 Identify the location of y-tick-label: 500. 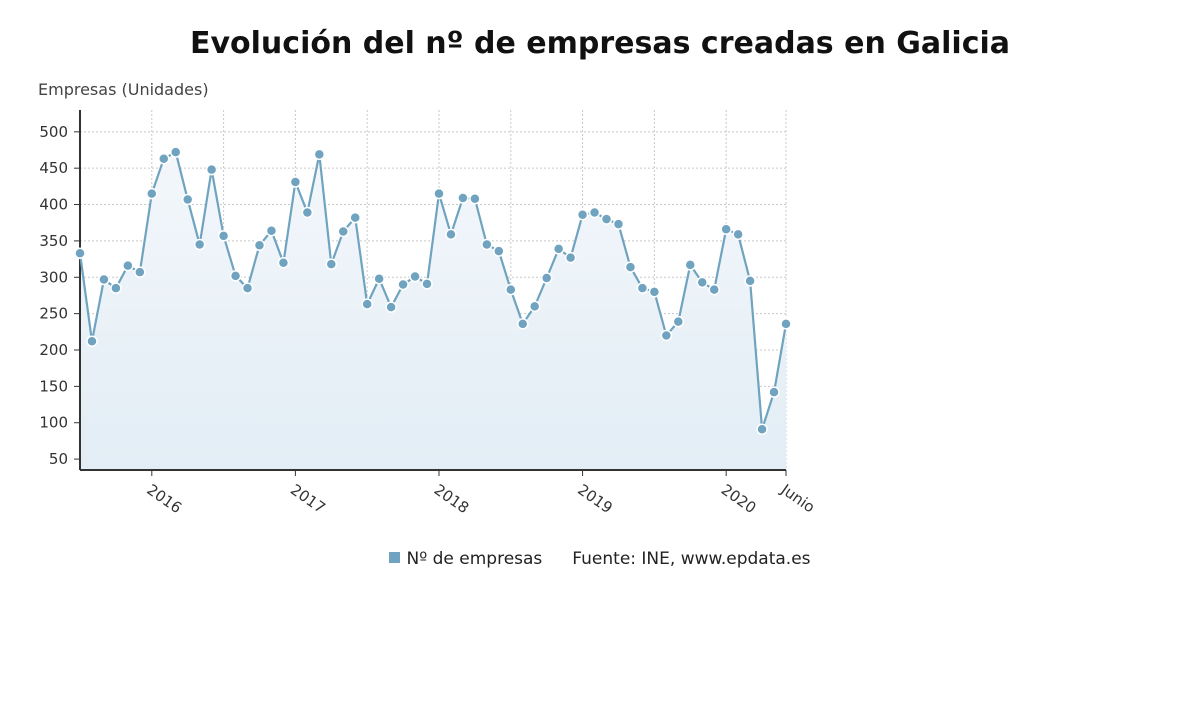
(53, 132).